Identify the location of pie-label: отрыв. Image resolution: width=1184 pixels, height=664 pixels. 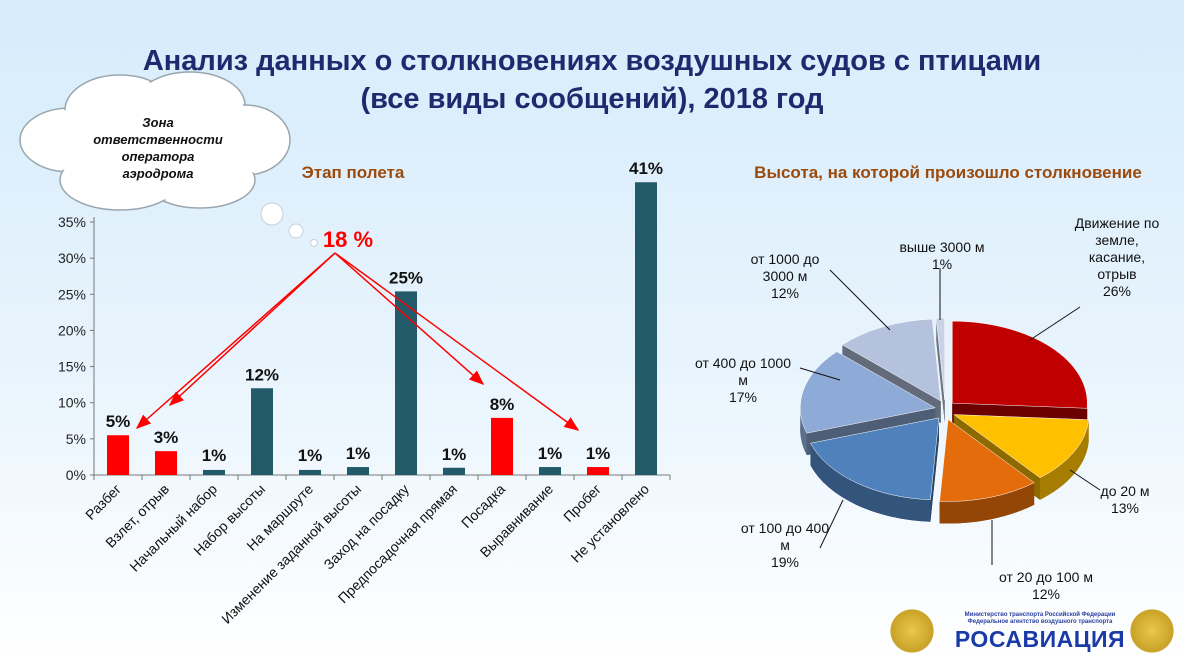
(1116, 274).